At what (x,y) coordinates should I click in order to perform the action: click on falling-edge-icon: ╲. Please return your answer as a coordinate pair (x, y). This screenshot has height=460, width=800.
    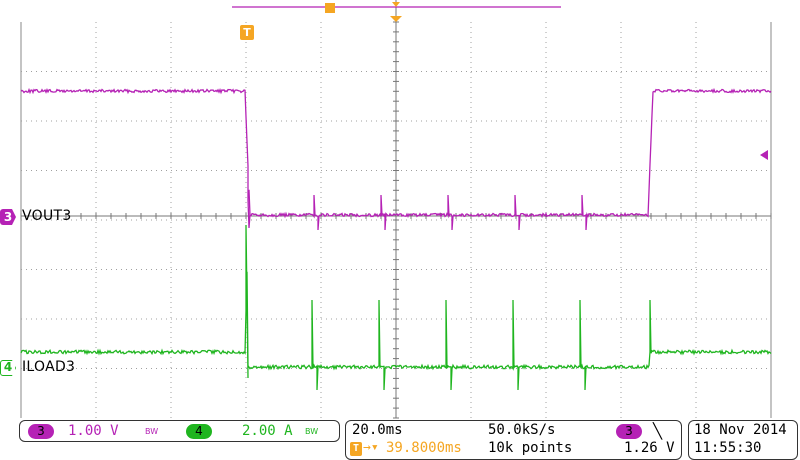
    Looking at the image, I should click on (658, 431).